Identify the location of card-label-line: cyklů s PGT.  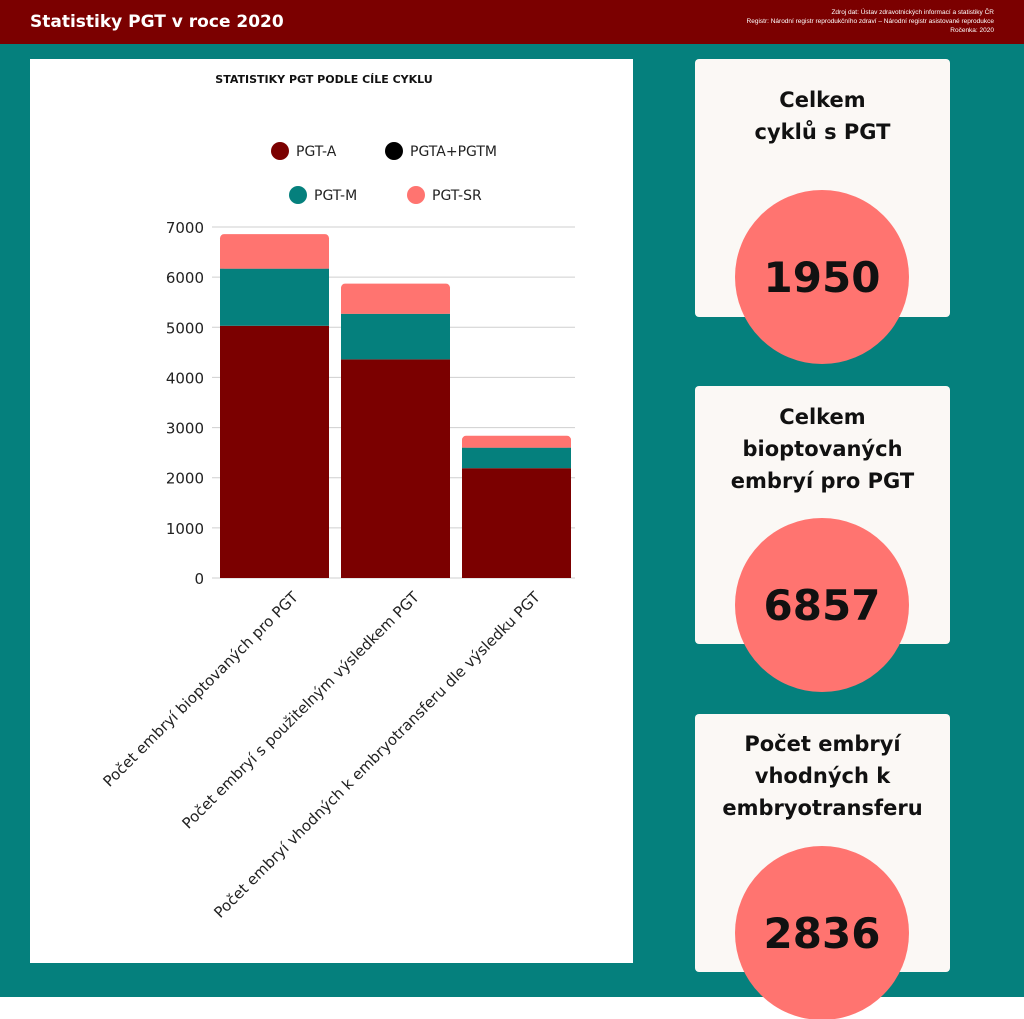
(822, 132).